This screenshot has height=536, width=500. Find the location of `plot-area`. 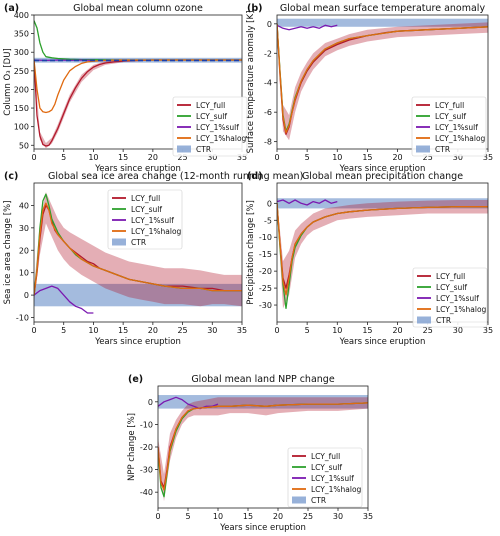

plot-area is located at coordinates (263, 448).